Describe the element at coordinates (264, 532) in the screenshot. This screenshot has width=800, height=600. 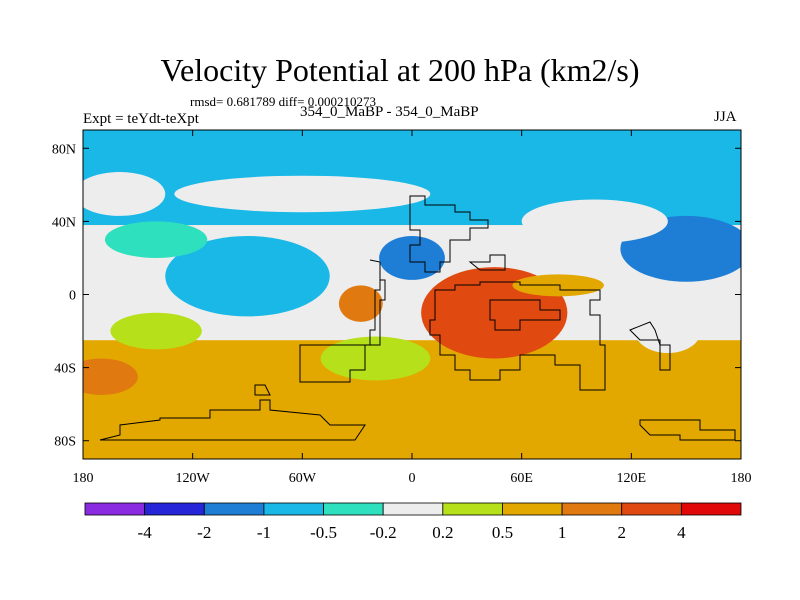
I see `colorbar-label-2: -1` at that location.